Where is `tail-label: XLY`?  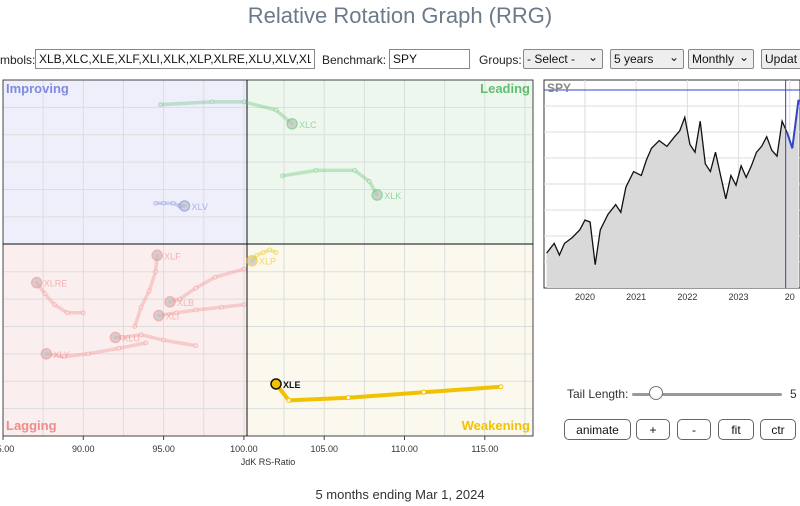
tail-label: XLY is located at coordinates (61, 355).